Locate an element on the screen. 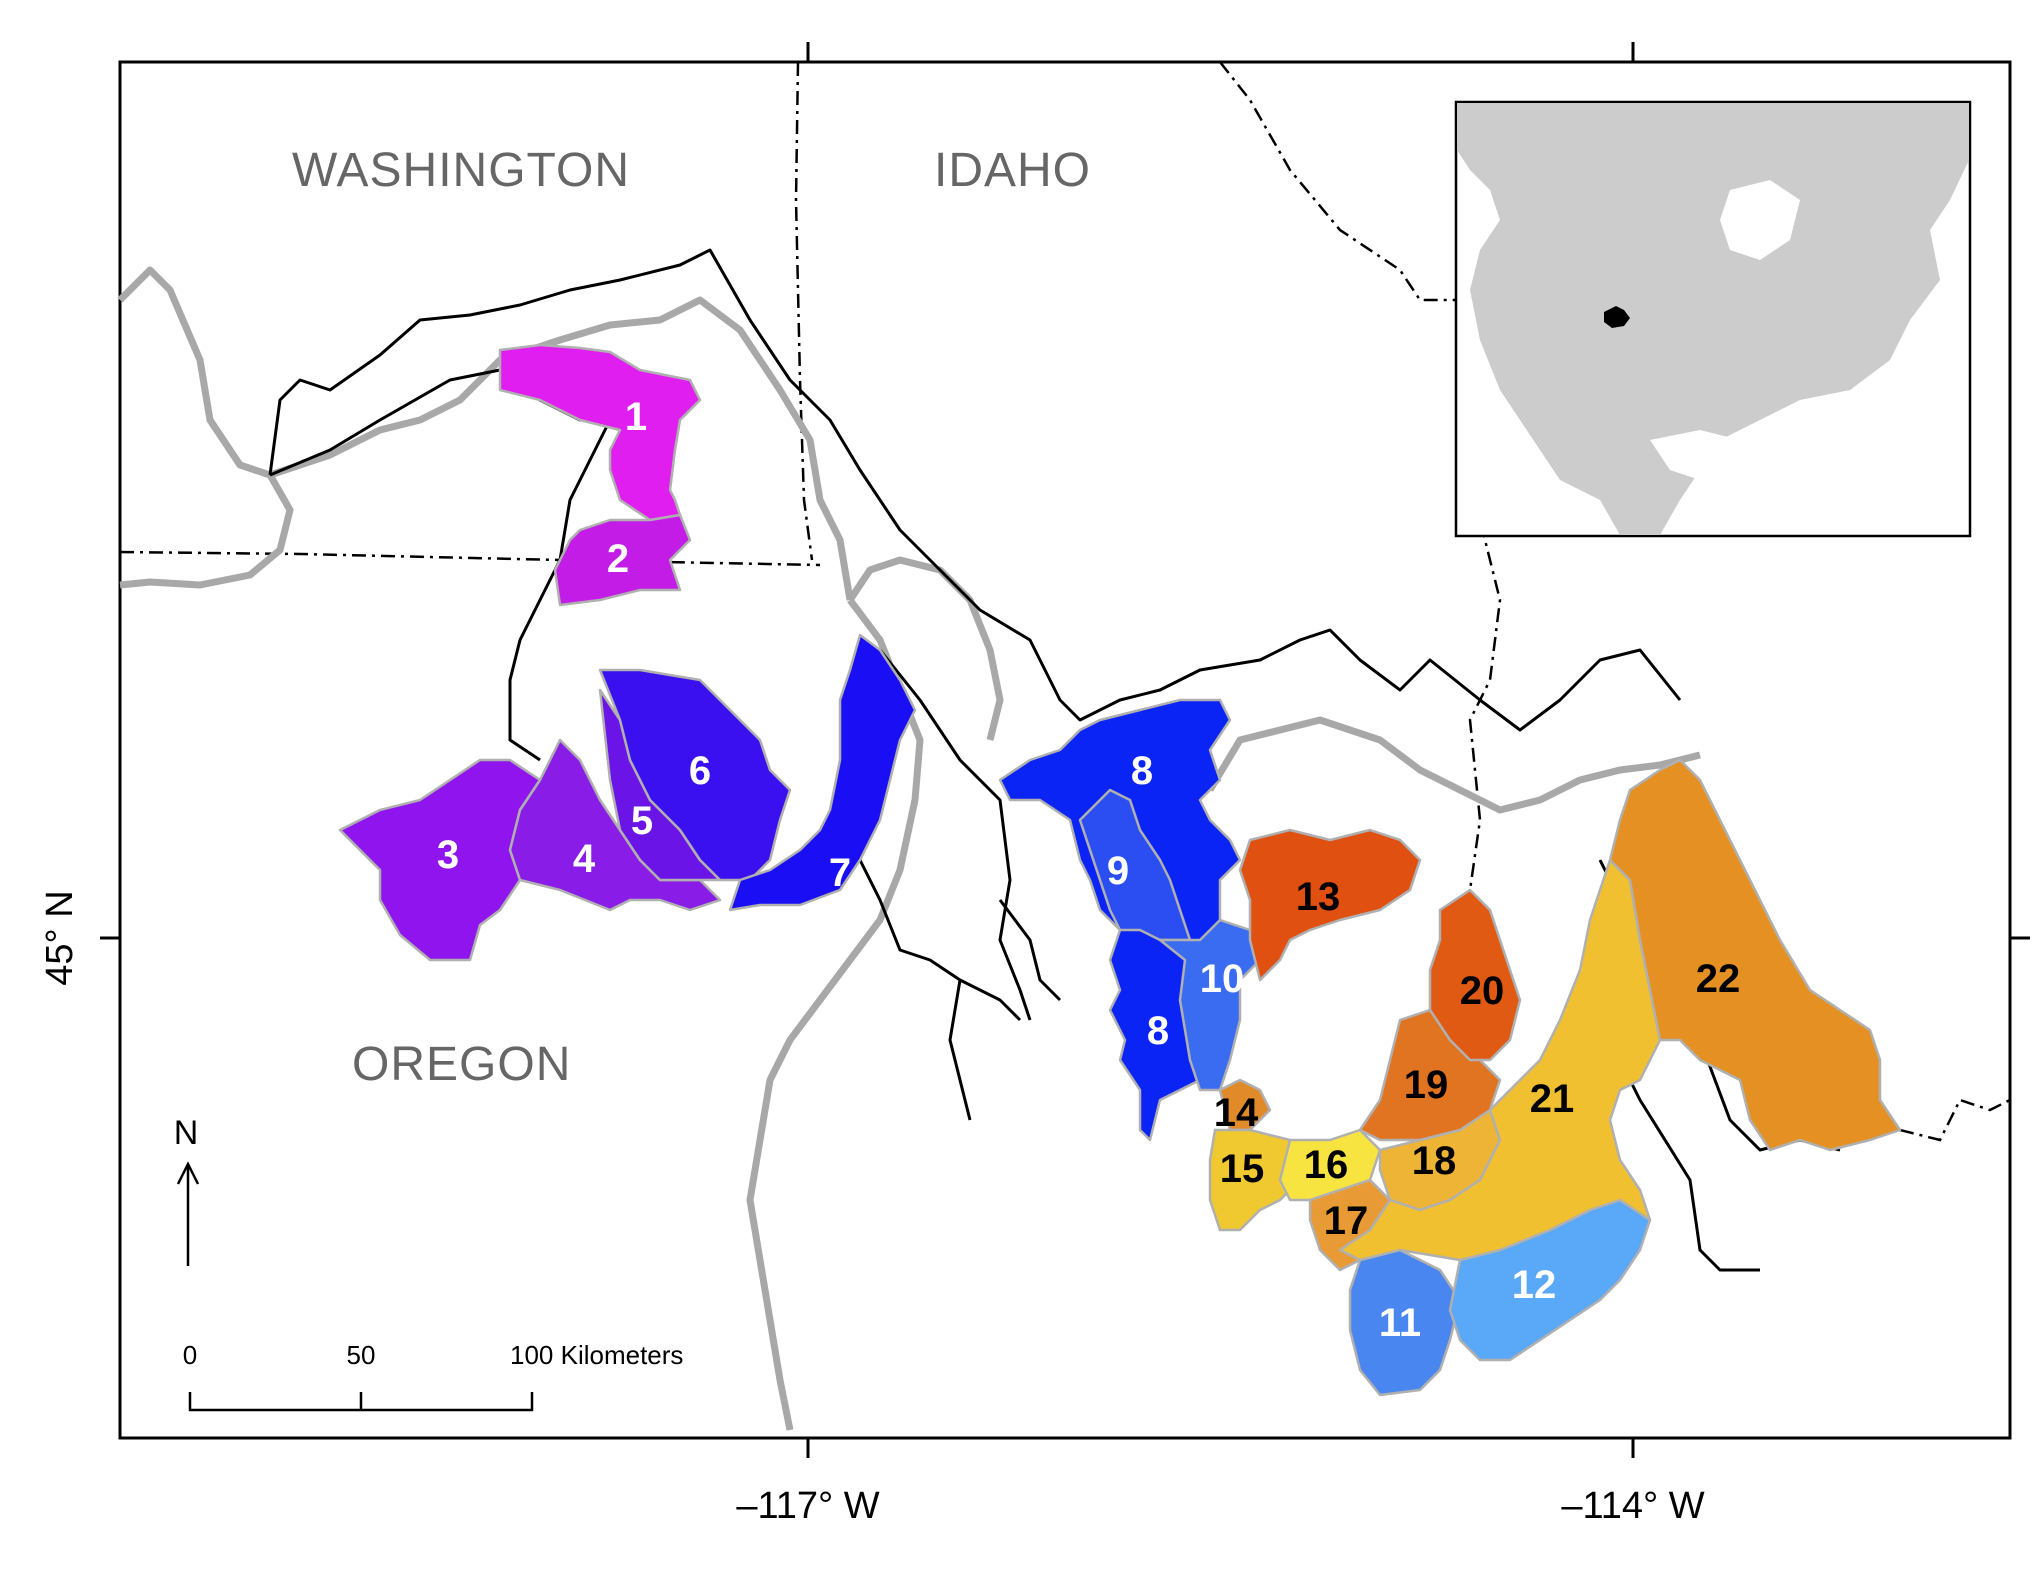 This screenshot has height=1591, width=2041. scale-bar: 0 50 100 Kilometers is located at coordinates (433, 1376).